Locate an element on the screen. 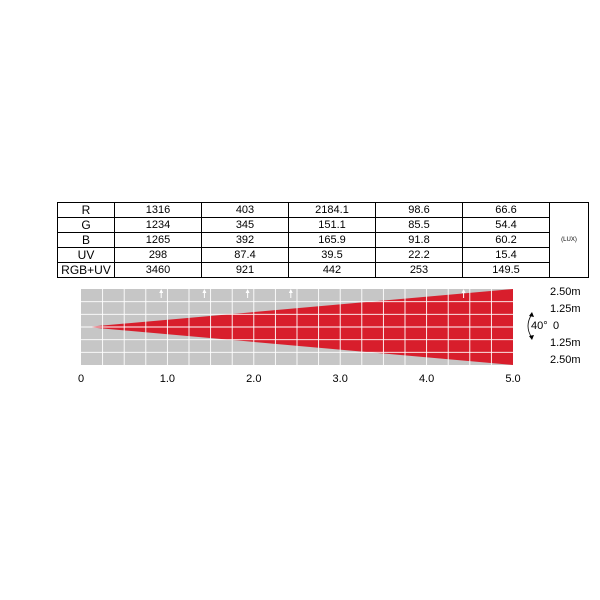 This screenshot has width=600, height=600. lux-row: B 1265 392 165.9 91.8 60.2 is located at coordinates (323, 240).